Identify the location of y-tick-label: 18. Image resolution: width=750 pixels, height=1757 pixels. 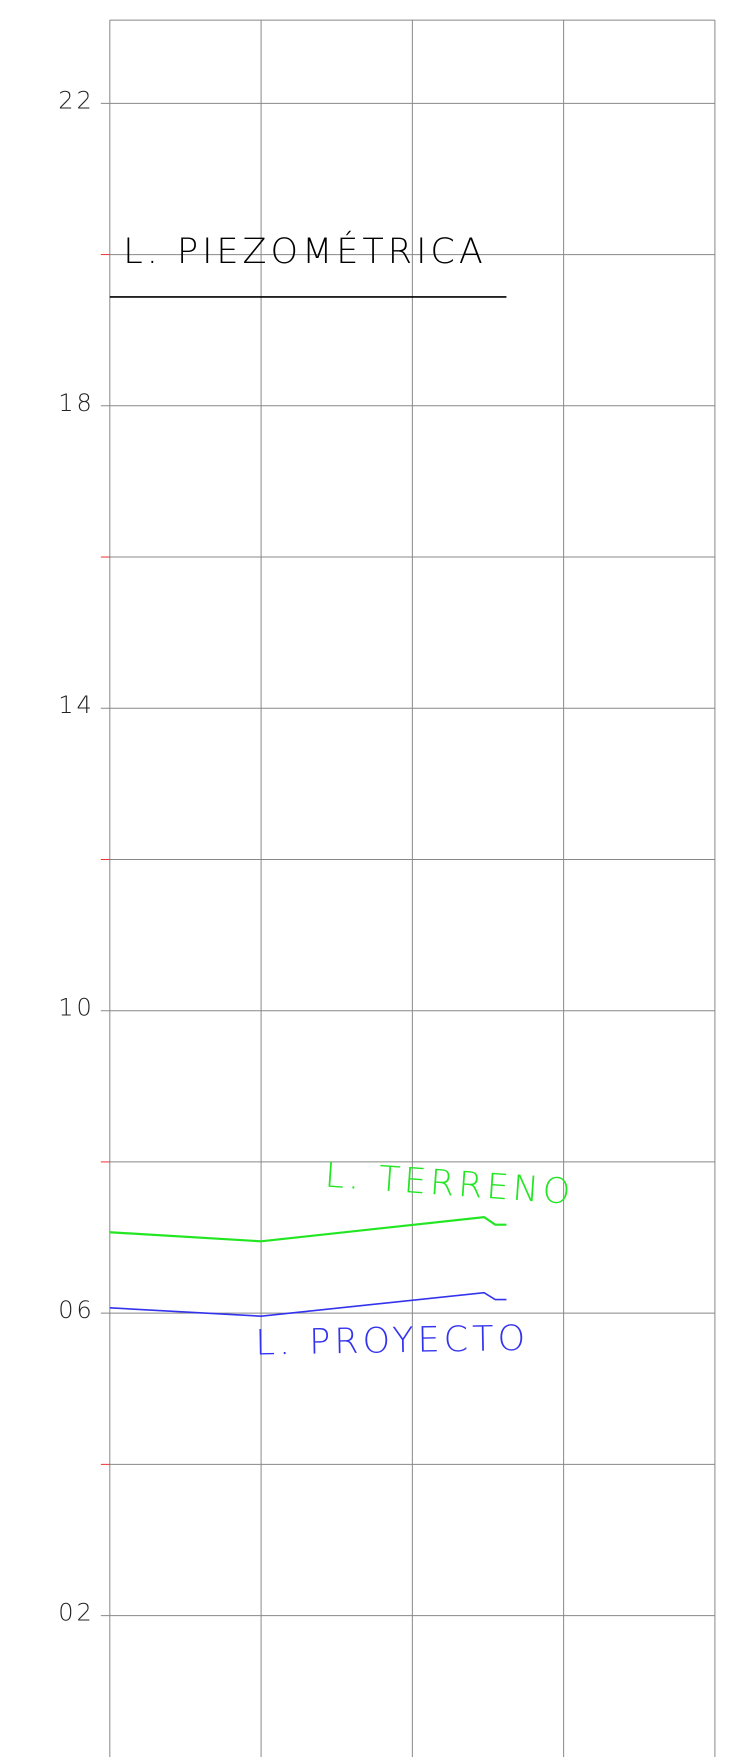
(76, 403).